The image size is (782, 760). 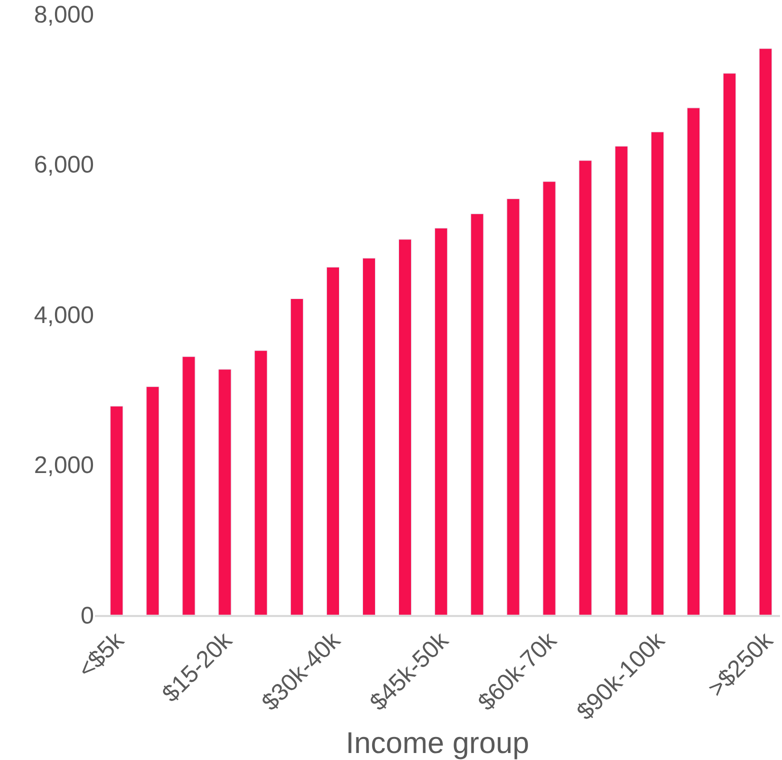 What do you see at coordinates (64, 315) in the screenshot?
I see `y-tick-label: 4,000` at bounding box center [64, 315].